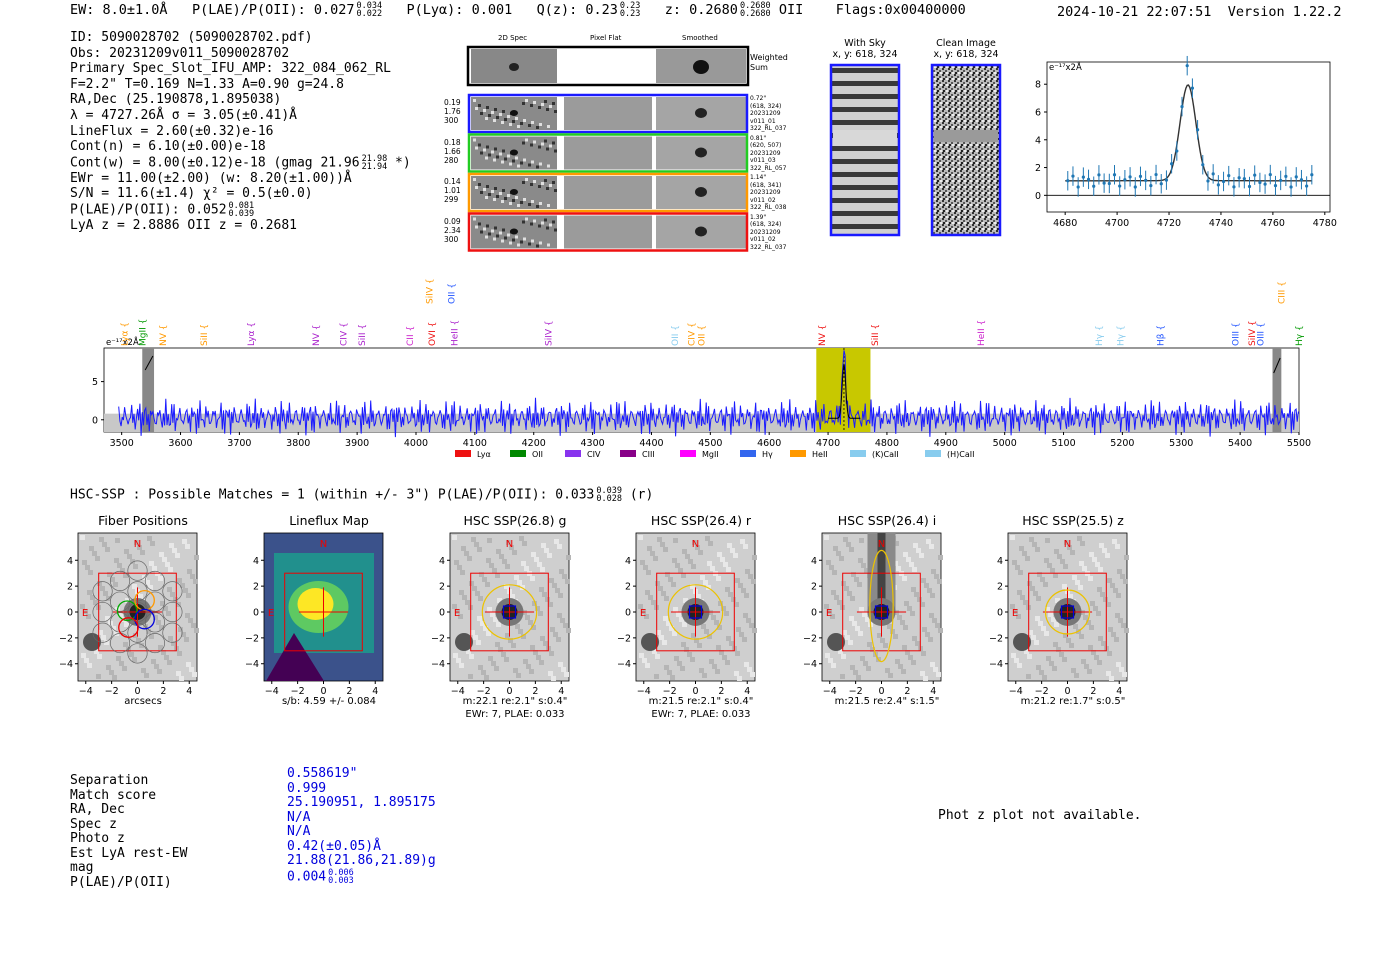 This screenshot has height=953, width=1400. I want to click on match-value: 0.42(±0.05)Å, so click(334, 846).